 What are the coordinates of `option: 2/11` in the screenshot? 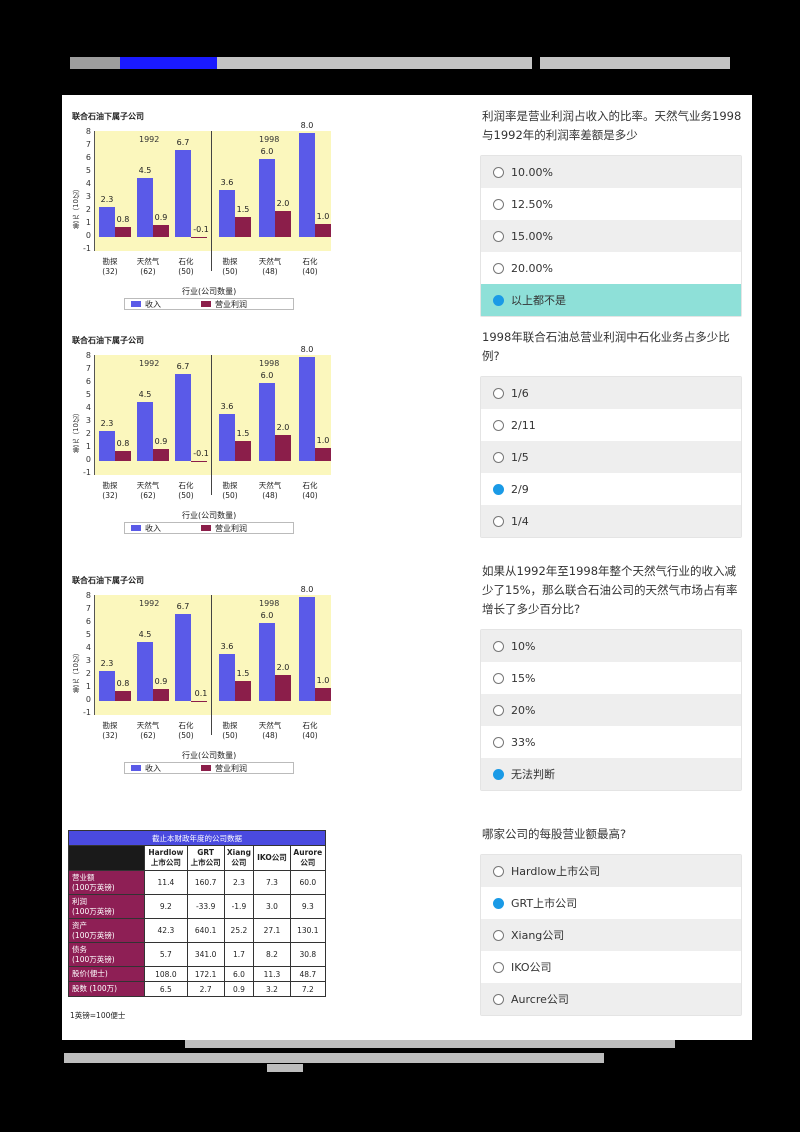 It's located at (611, 425).